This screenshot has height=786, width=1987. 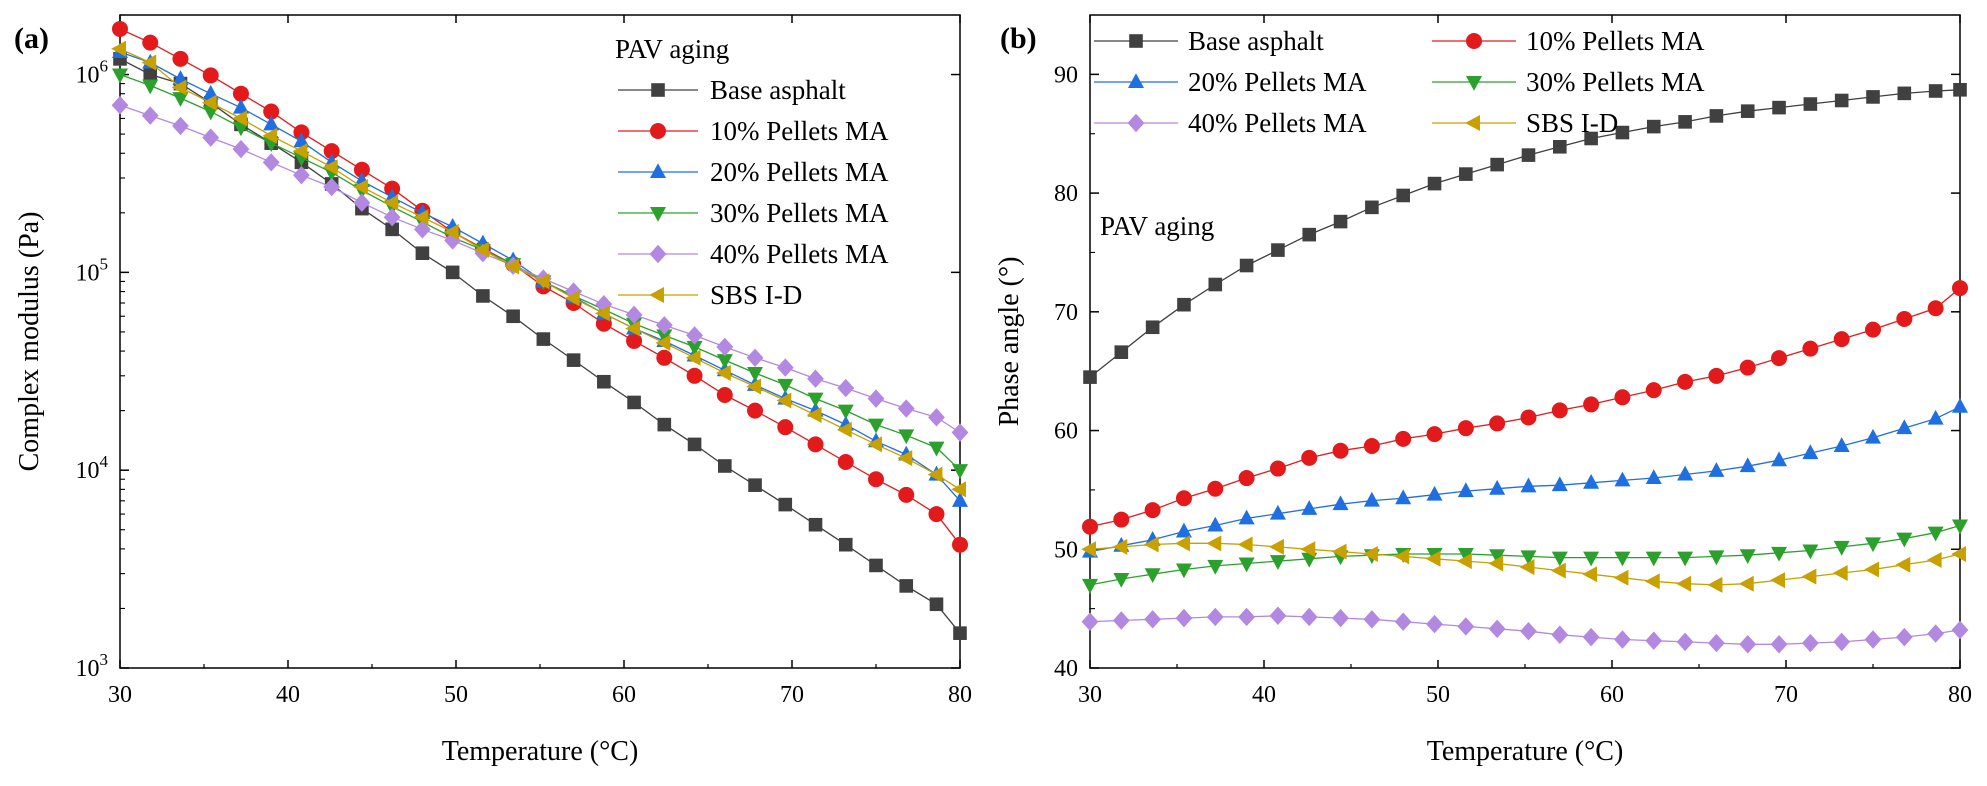 What do you see at coordinates (1612, 695) in the screenshot?
I see `x-tick-label: 60` at bounding box center [1612, 695].